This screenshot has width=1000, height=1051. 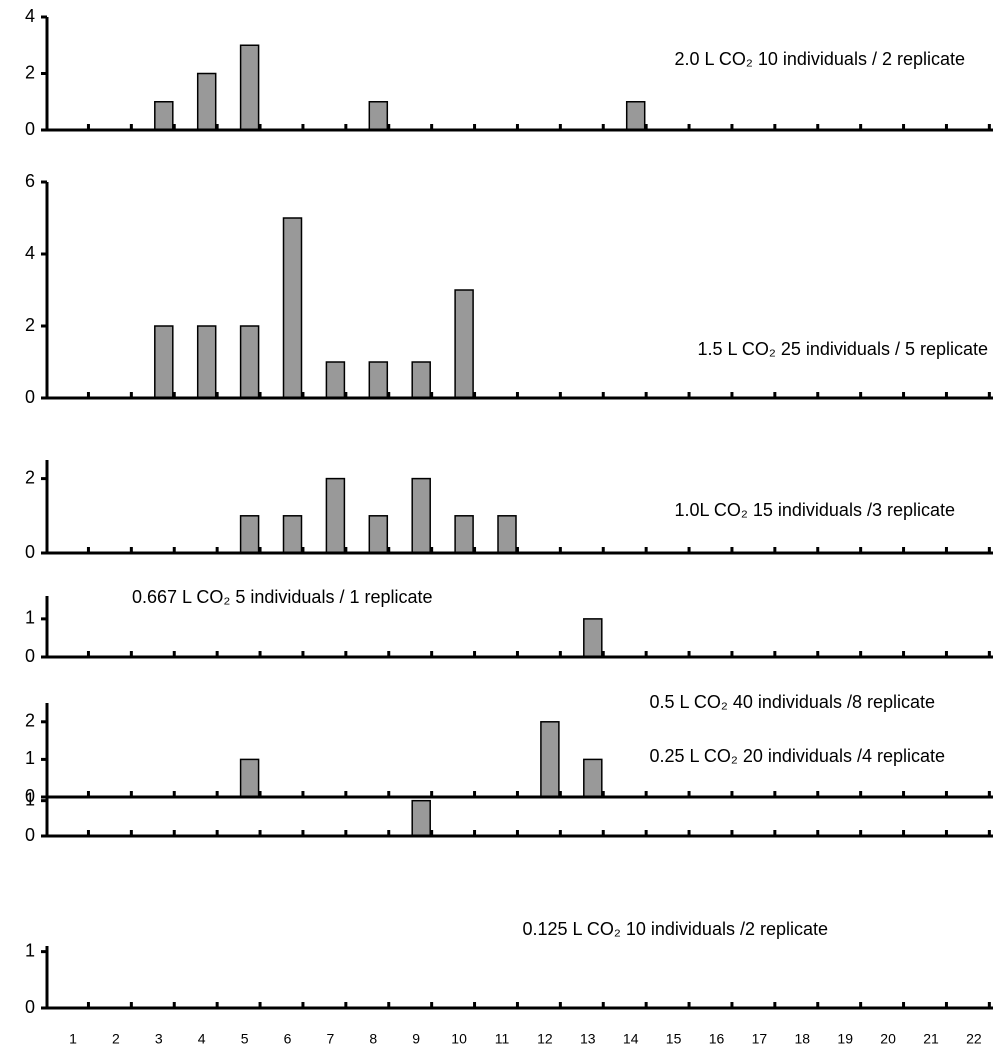 I want to click on x-tick-label: 9, so click(x=416, y=1039).